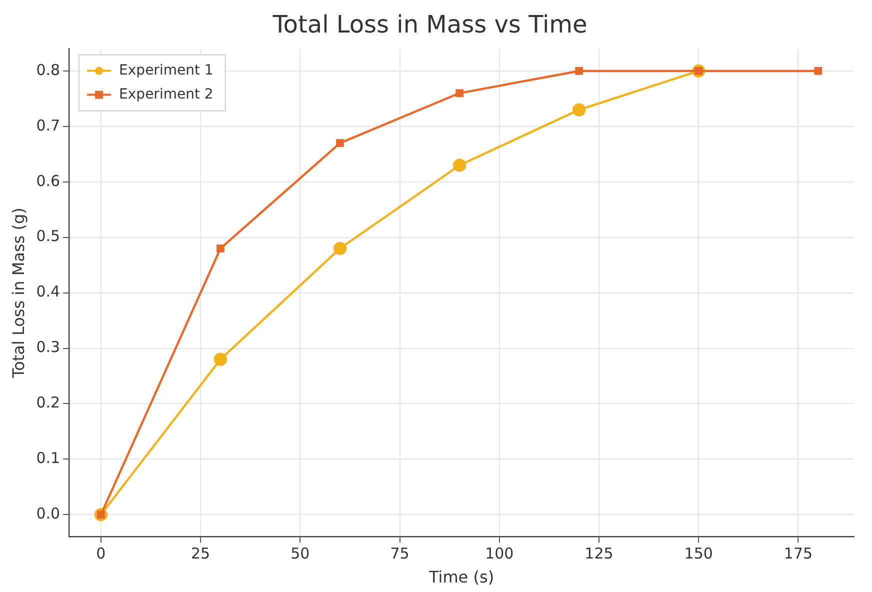 This screenshot has width=872, height=592. I want to click on x-tick-label: 125, so click(599, 553).